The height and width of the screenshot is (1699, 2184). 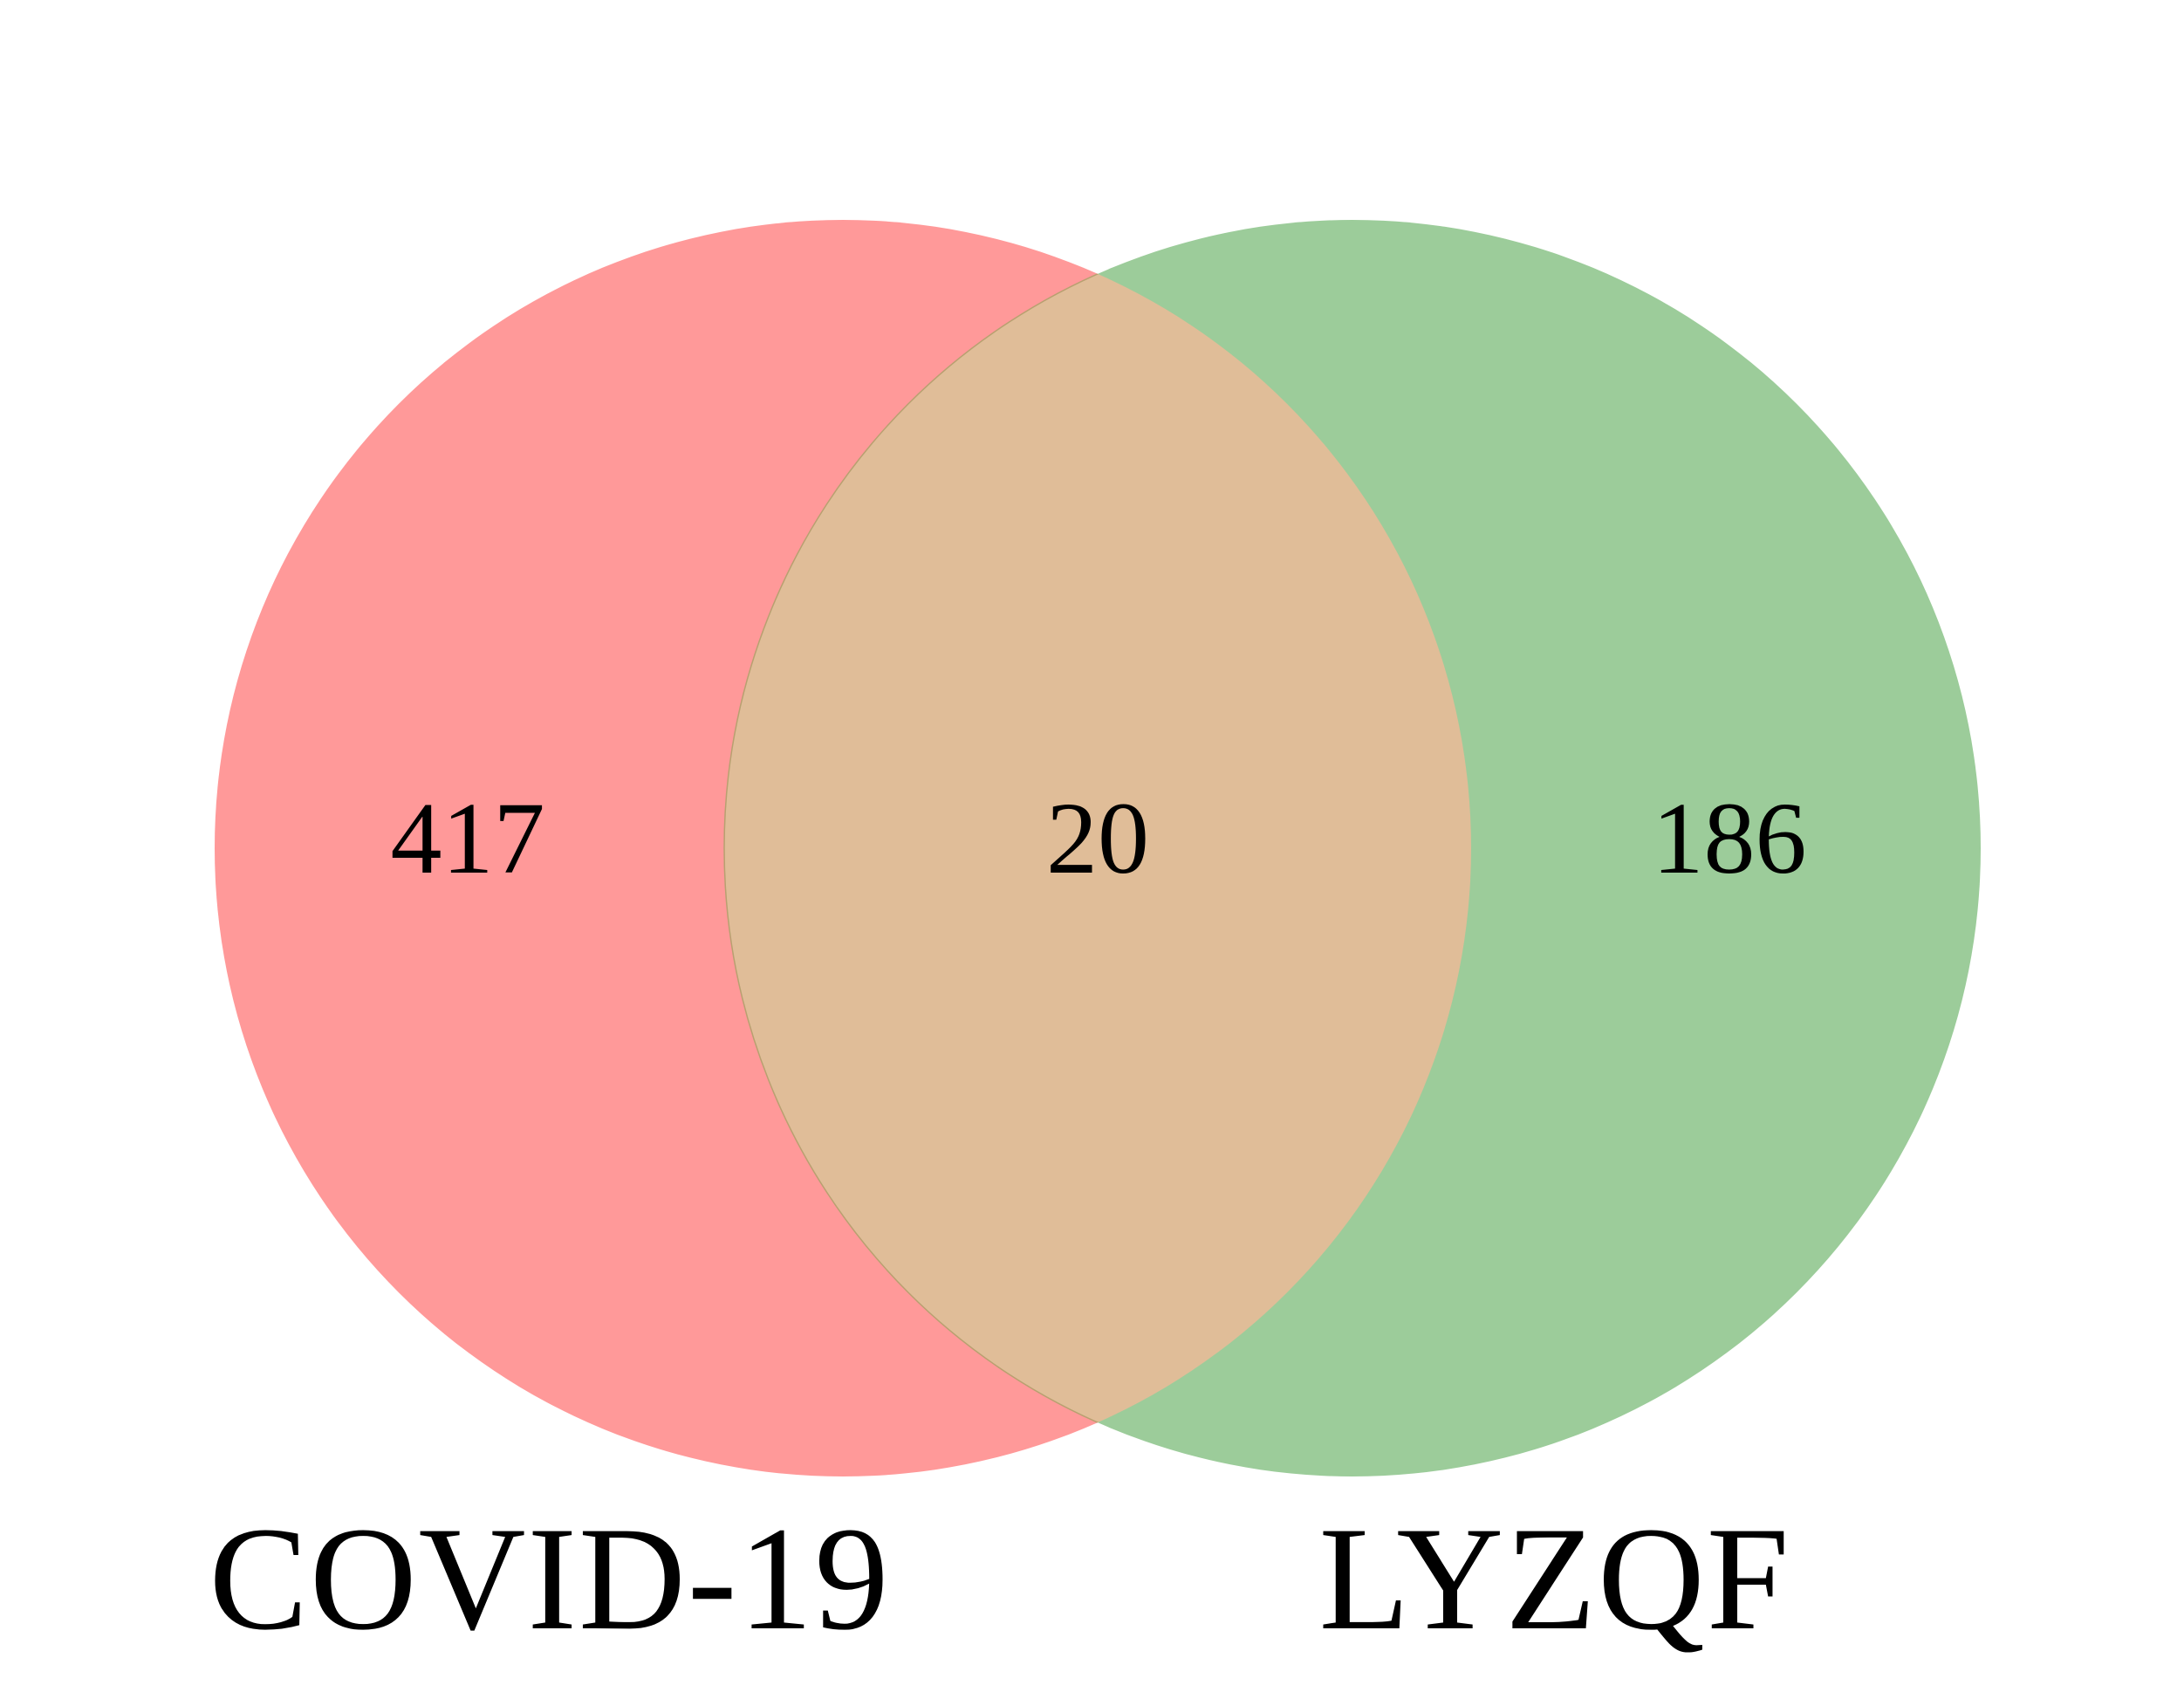 What do you see at coordinates (1555, 1579) in the screenshot?
I see `lyzqf-set-label: LYZQF` at bounding box center [1555, 1579].